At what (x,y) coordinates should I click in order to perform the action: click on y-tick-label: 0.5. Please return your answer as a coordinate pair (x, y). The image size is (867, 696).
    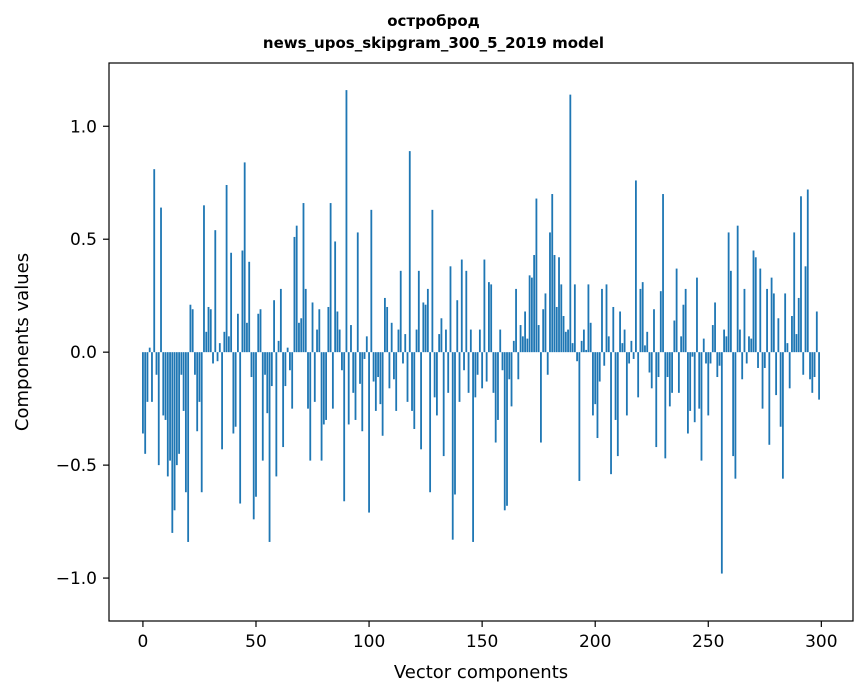
    Looking at the image, I should click on (83, 240).